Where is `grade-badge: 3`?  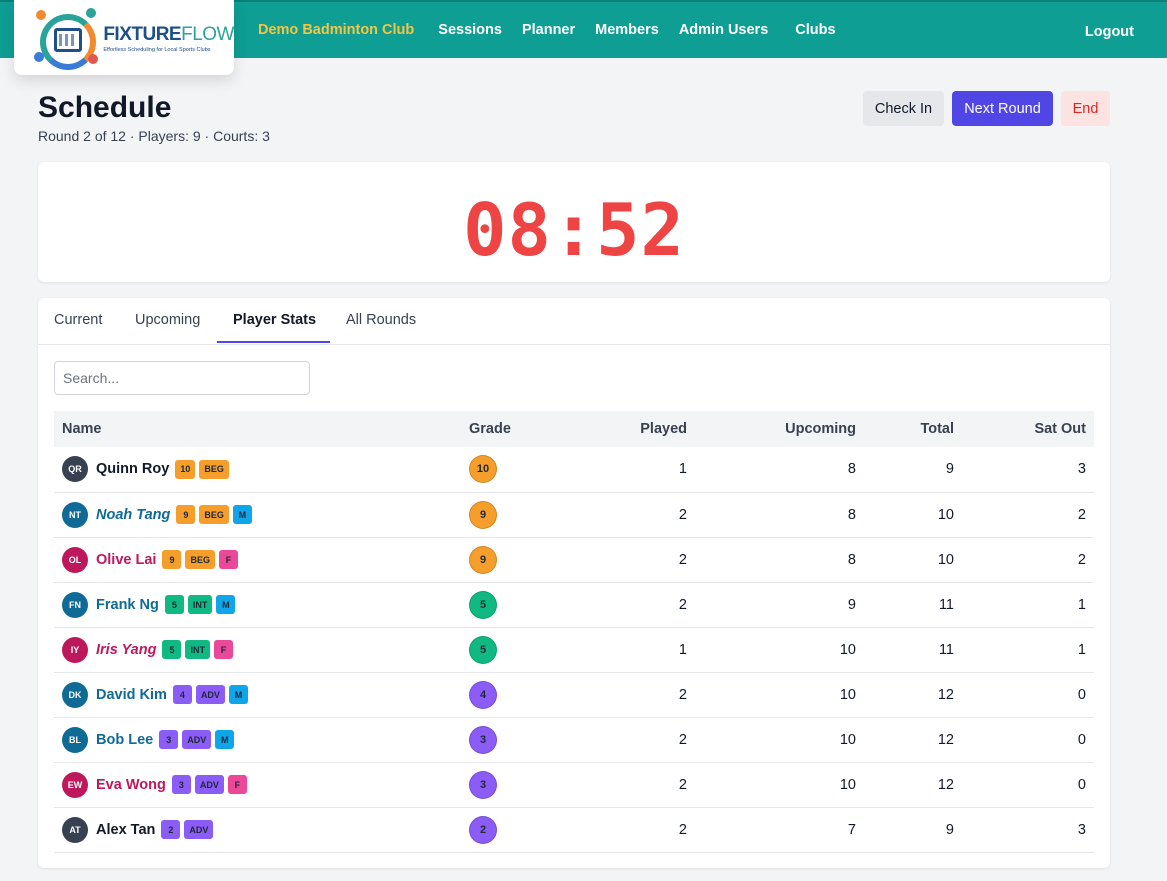
grade-badge: 3 is located at coordinates (483, 784).